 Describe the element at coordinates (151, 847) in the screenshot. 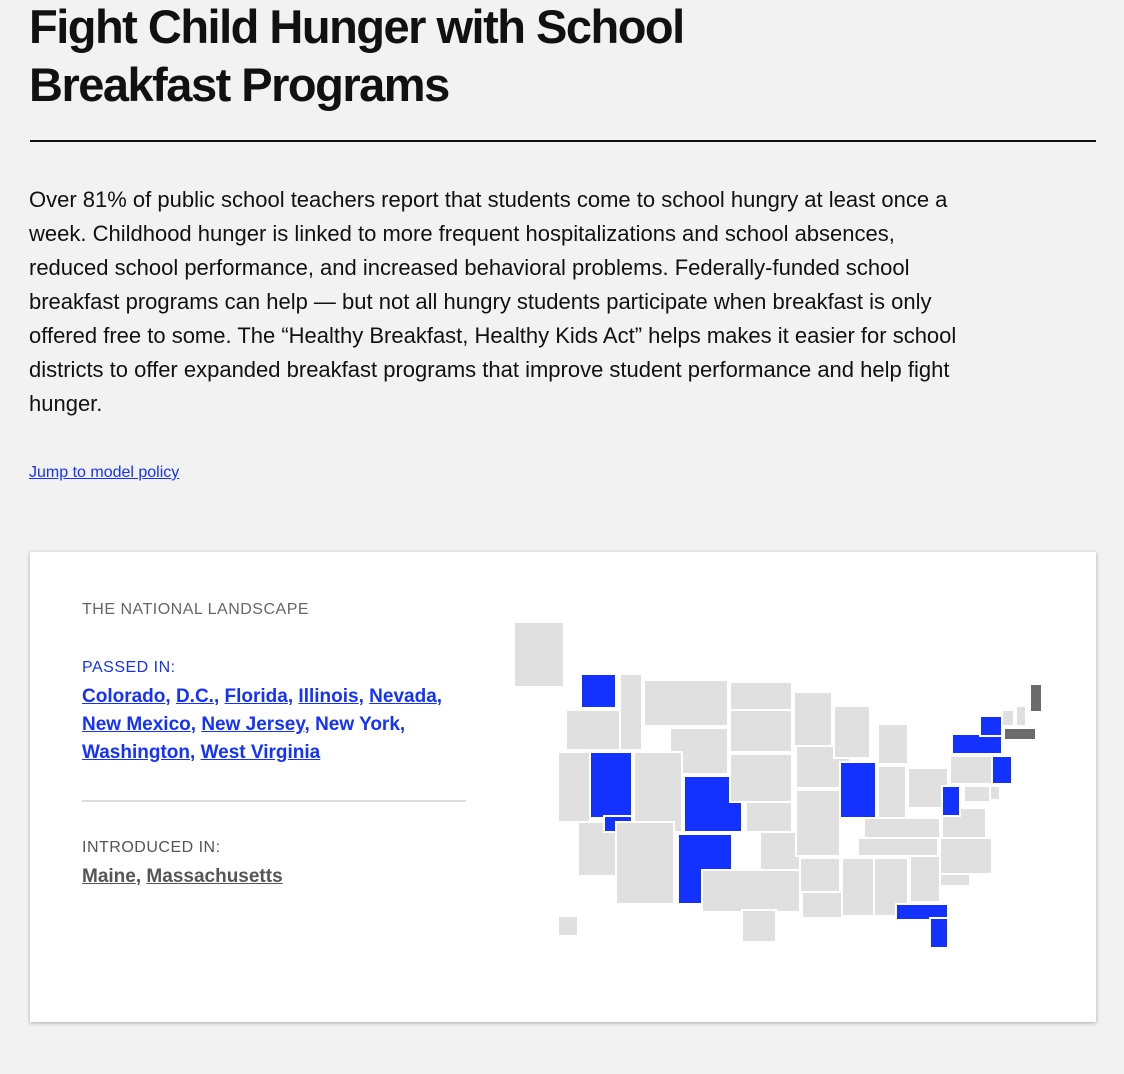

I see `introduced-label: INTRODUCED IN:` at that location.